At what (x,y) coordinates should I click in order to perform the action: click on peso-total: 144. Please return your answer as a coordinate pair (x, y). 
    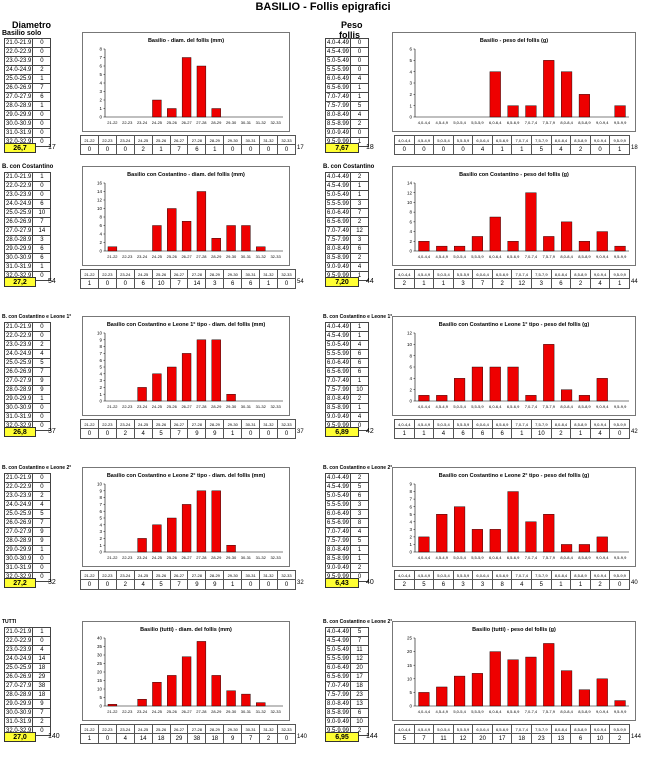
    Looking at the image, I should click on (372, 736).